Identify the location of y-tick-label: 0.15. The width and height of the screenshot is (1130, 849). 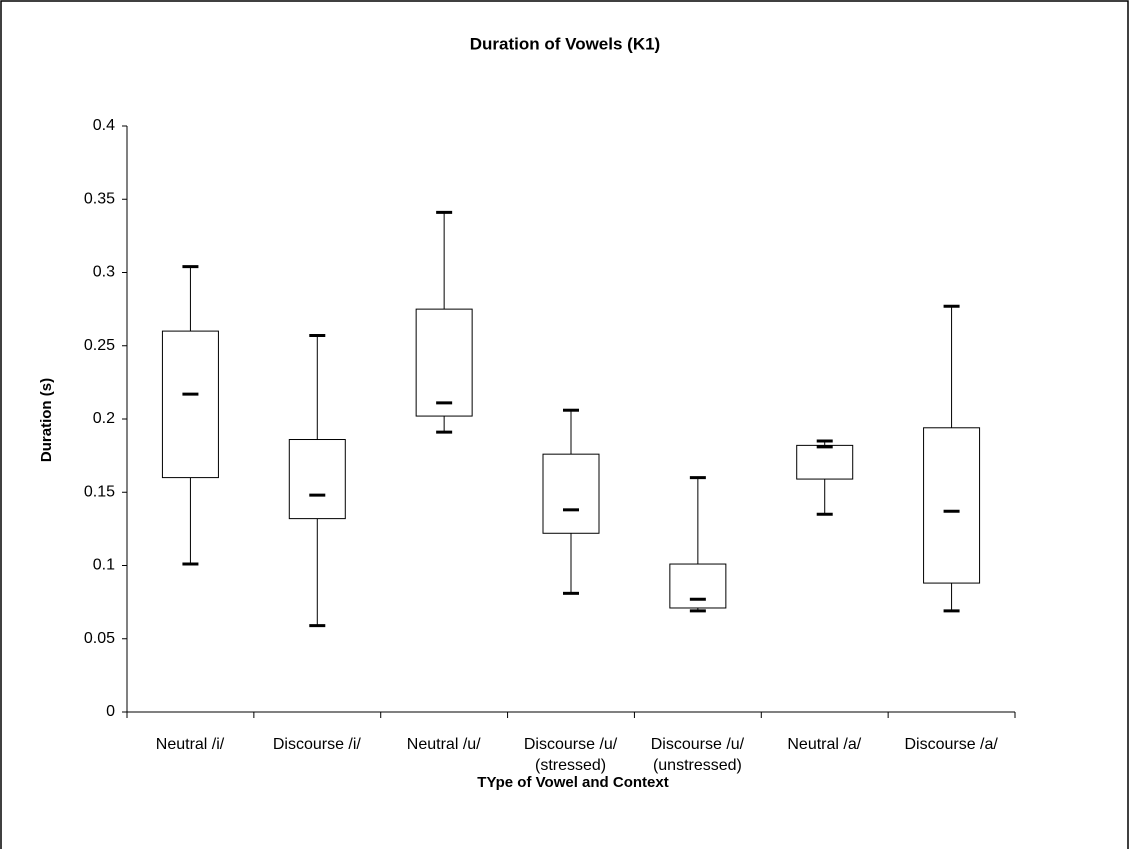
(99, 491).